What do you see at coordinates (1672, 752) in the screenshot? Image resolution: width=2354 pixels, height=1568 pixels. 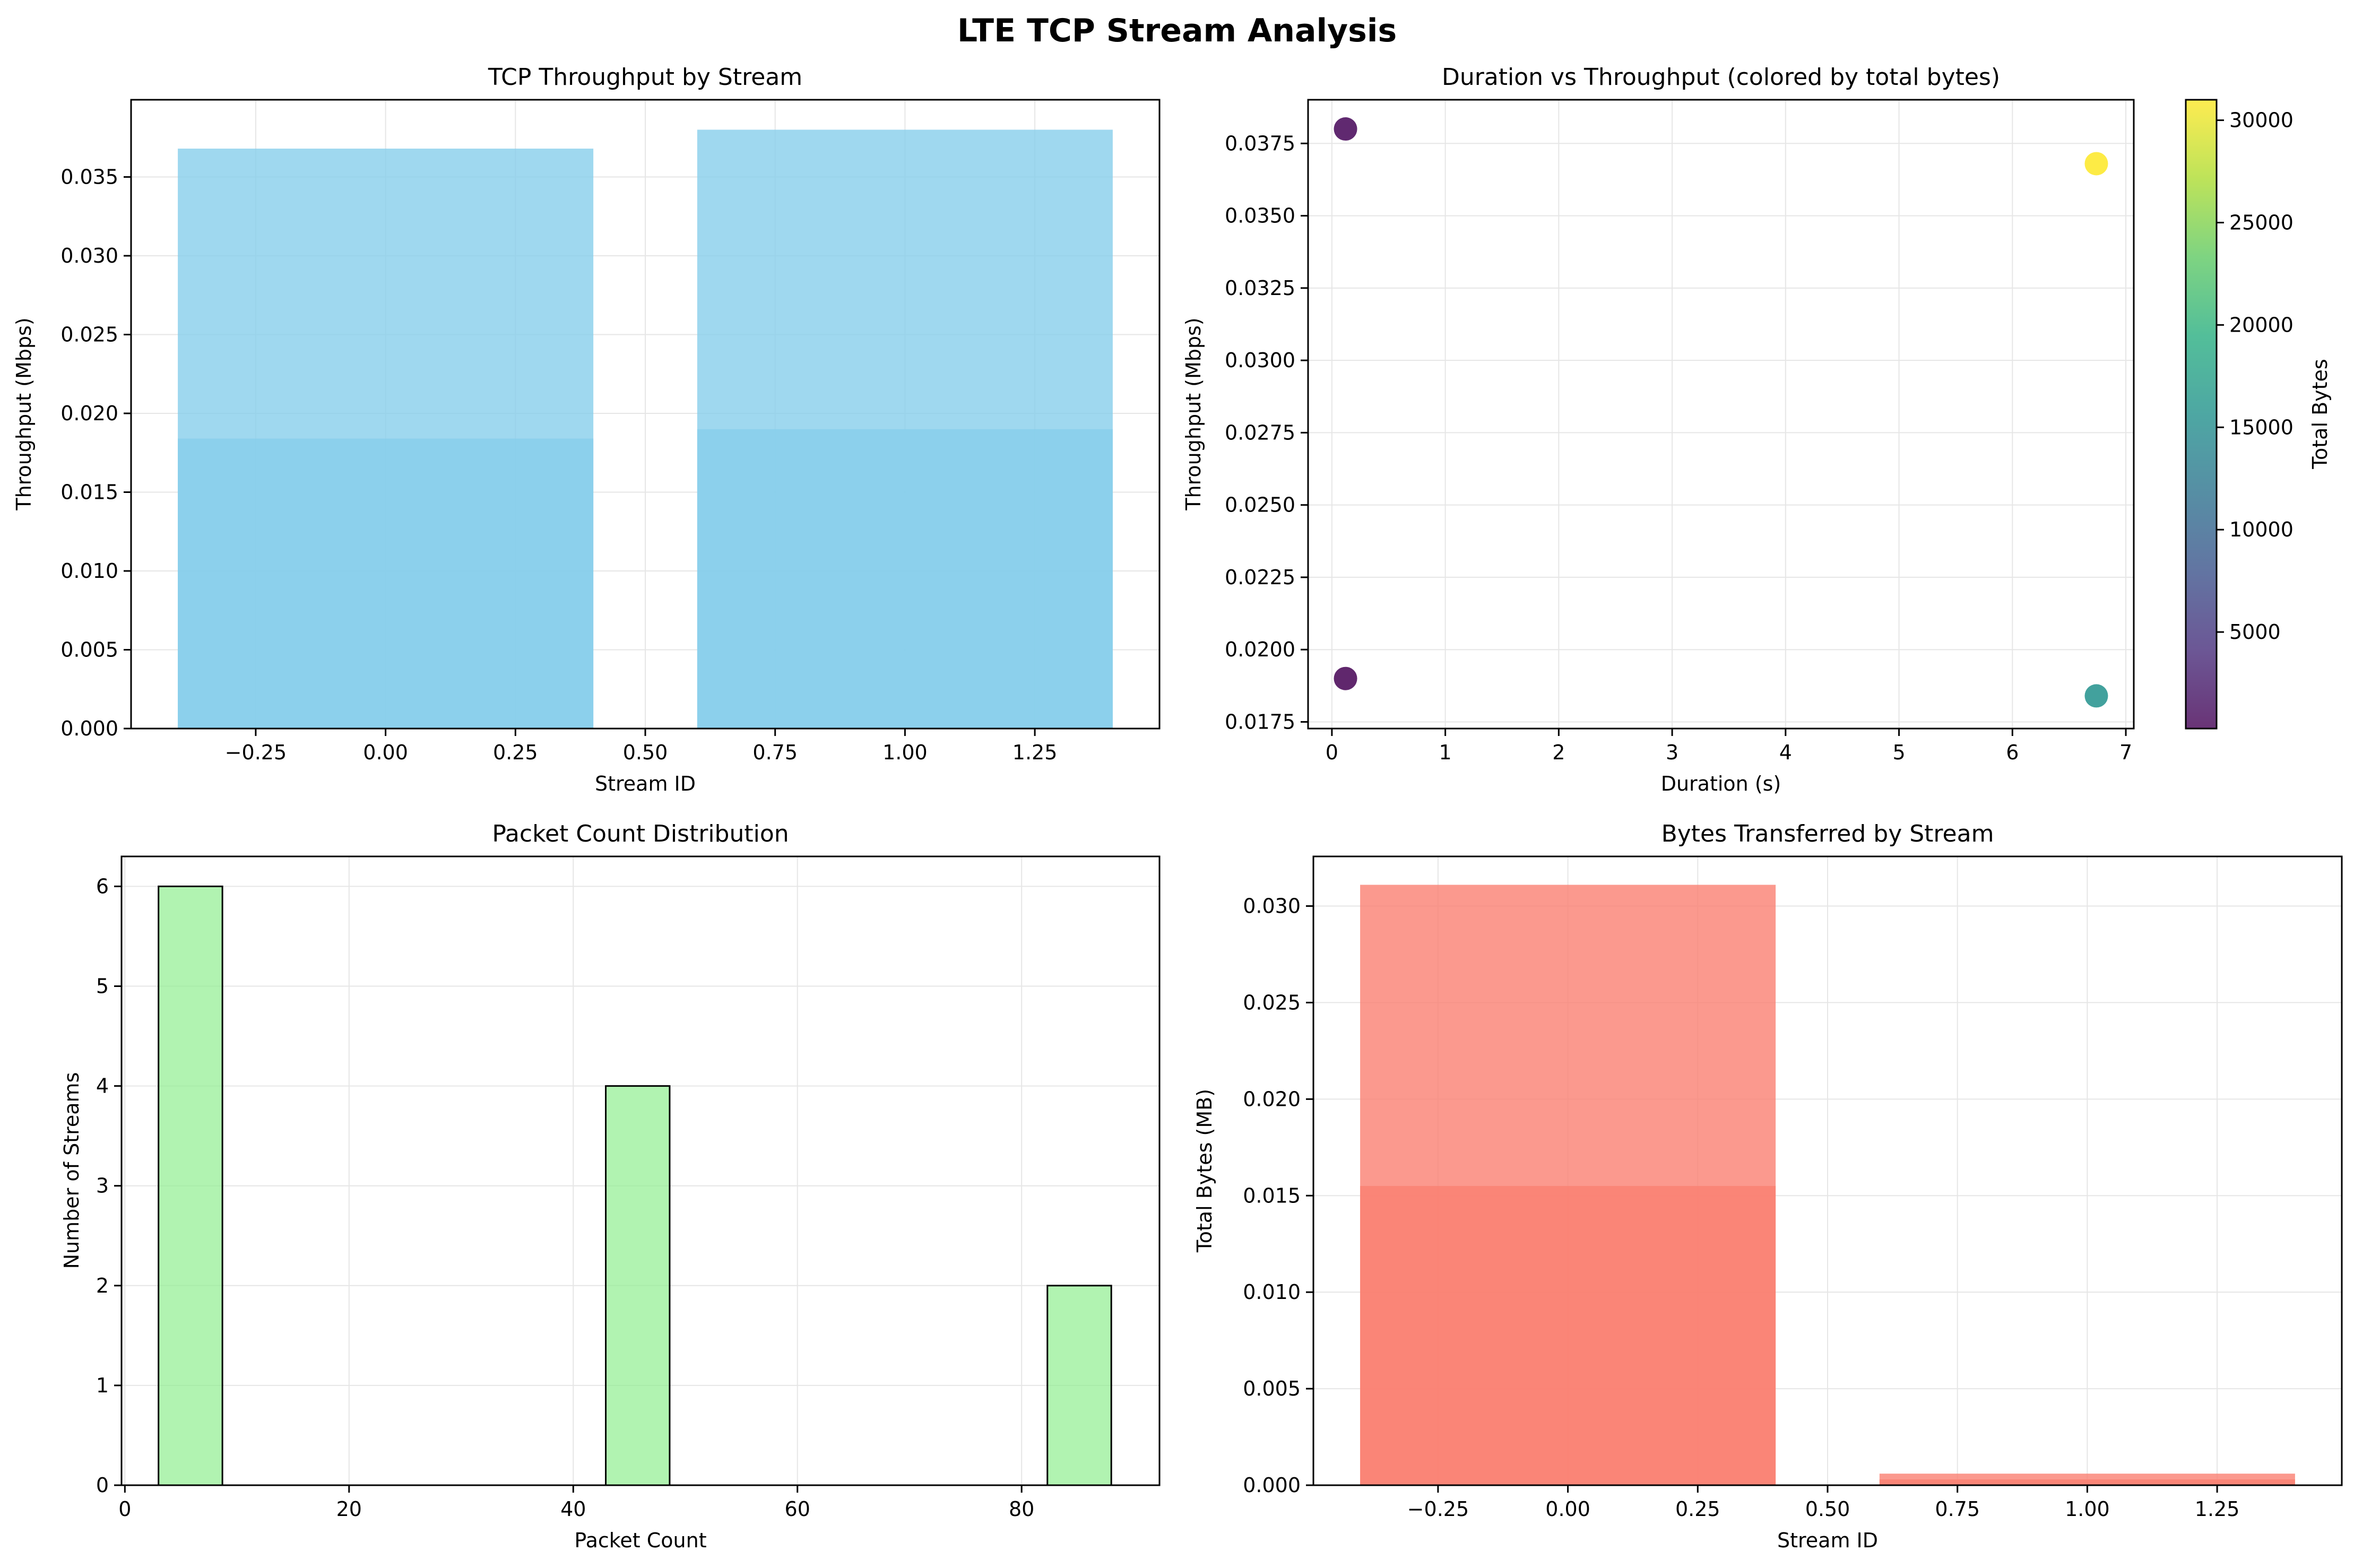 I see `scatter-x-tick-label: 3` at bounding box center [1672, 752].